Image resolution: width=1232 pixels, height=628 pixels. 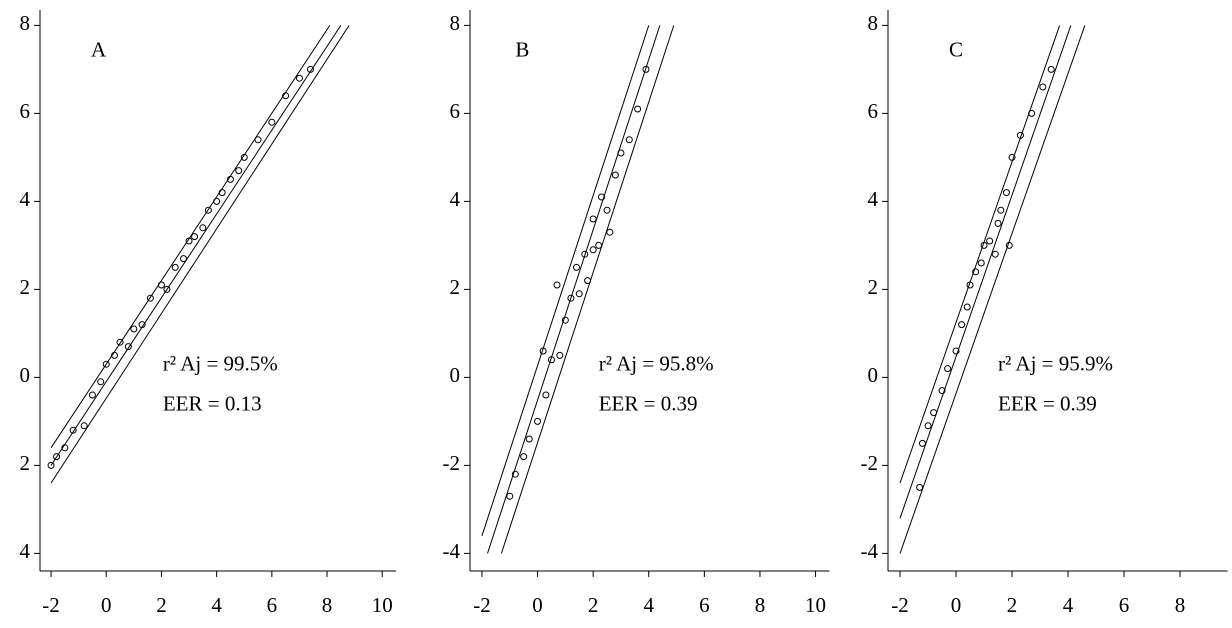 What do you see at coordinates (452, 463) in the screenshot?
I see `y-tick-label: -2` at bounding box center [452, 463].